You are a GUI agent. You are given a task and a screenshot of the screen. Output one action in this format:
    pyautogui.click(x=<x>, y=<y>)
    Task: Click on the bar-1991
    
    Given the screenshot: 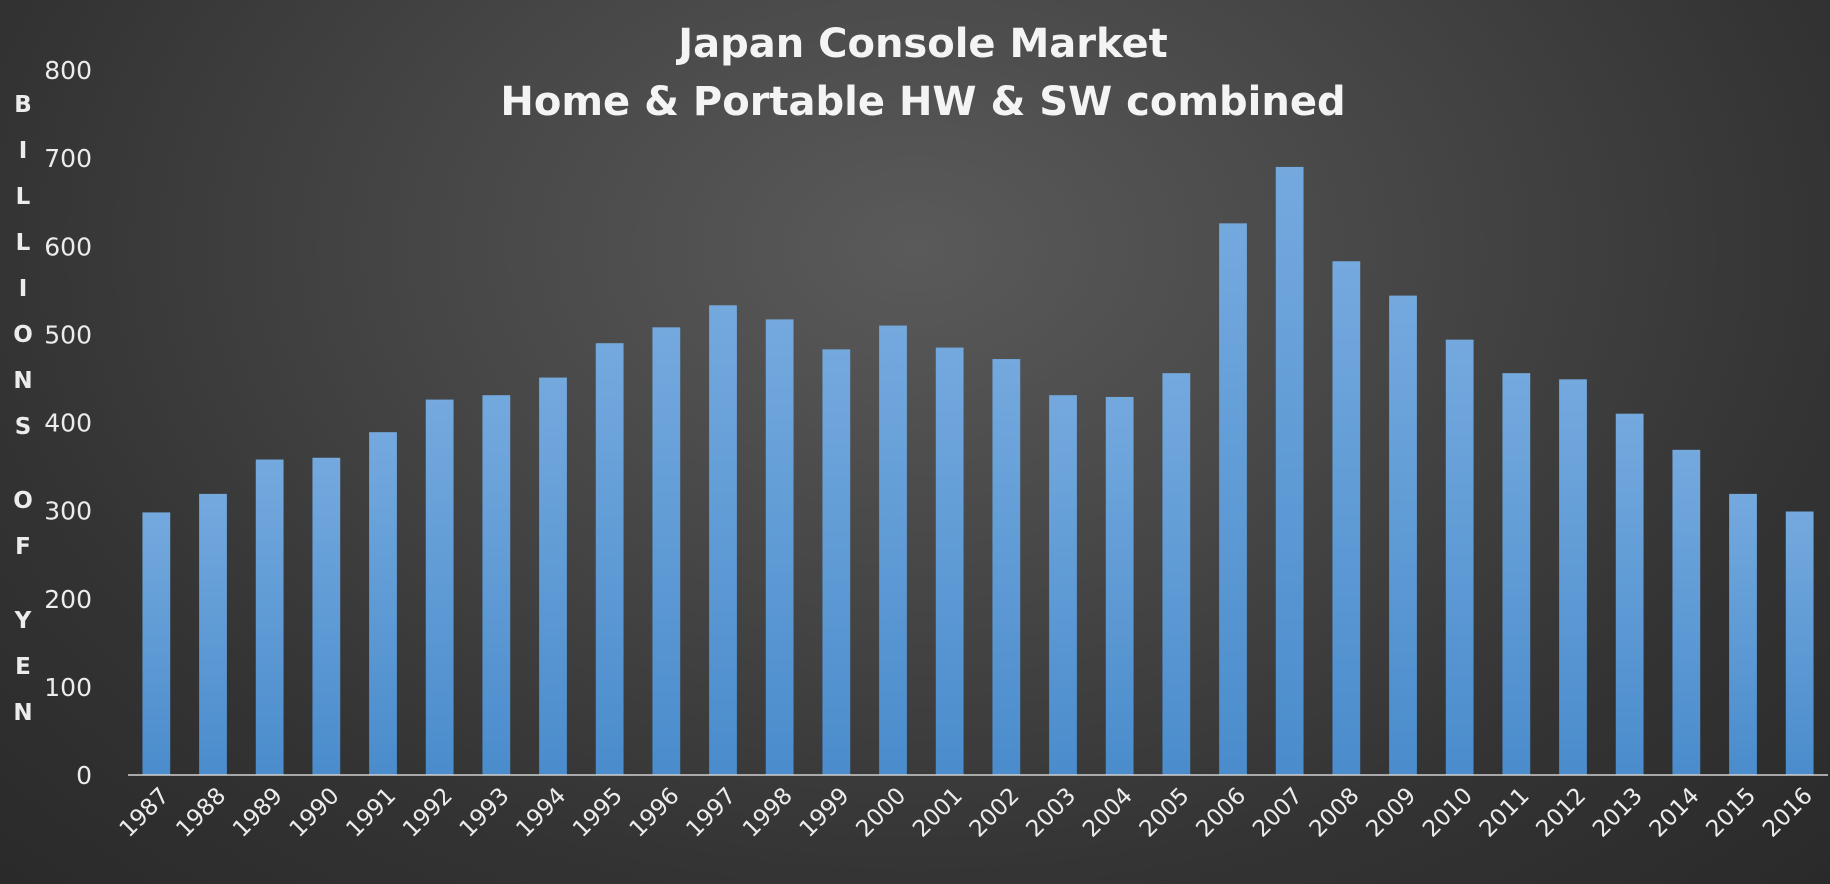 What is the action you would take?
    pyautogui.click(x=383, y=603)
    